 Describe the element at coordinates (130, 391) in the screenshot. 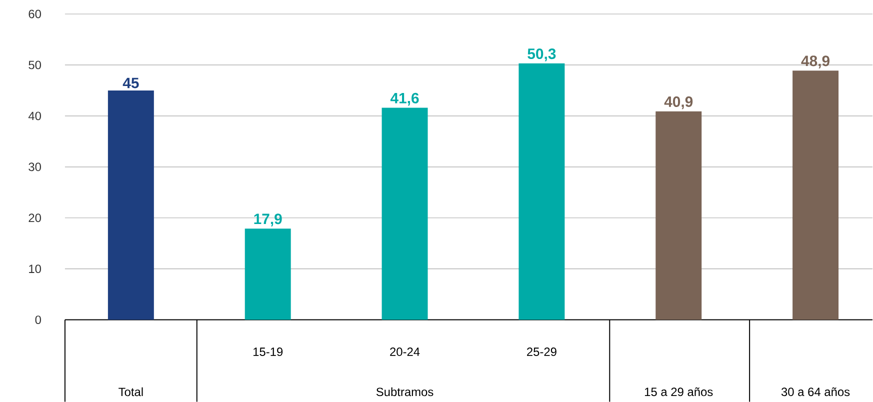

I see `x-tick-label: Total` at that location.